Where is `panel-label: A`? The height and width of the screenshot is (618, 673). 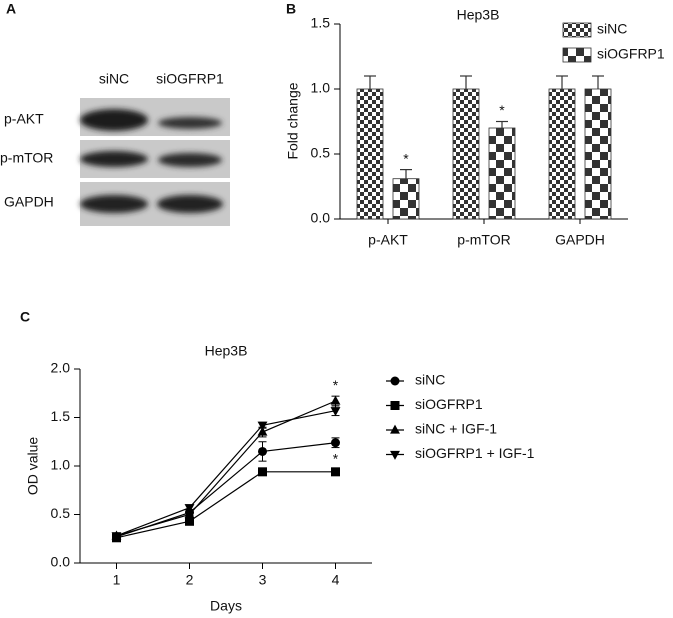 panel-label: A is located at coordinates (11, 9).